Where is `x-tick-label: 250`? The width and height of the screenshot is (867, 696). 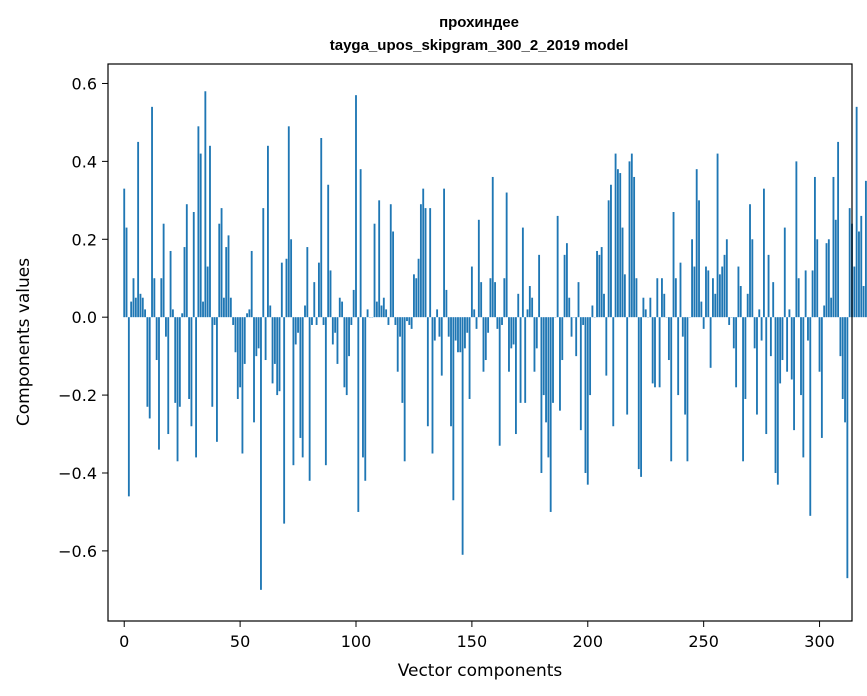 x-tick-label: 250 is located at coordinates (703, 641).